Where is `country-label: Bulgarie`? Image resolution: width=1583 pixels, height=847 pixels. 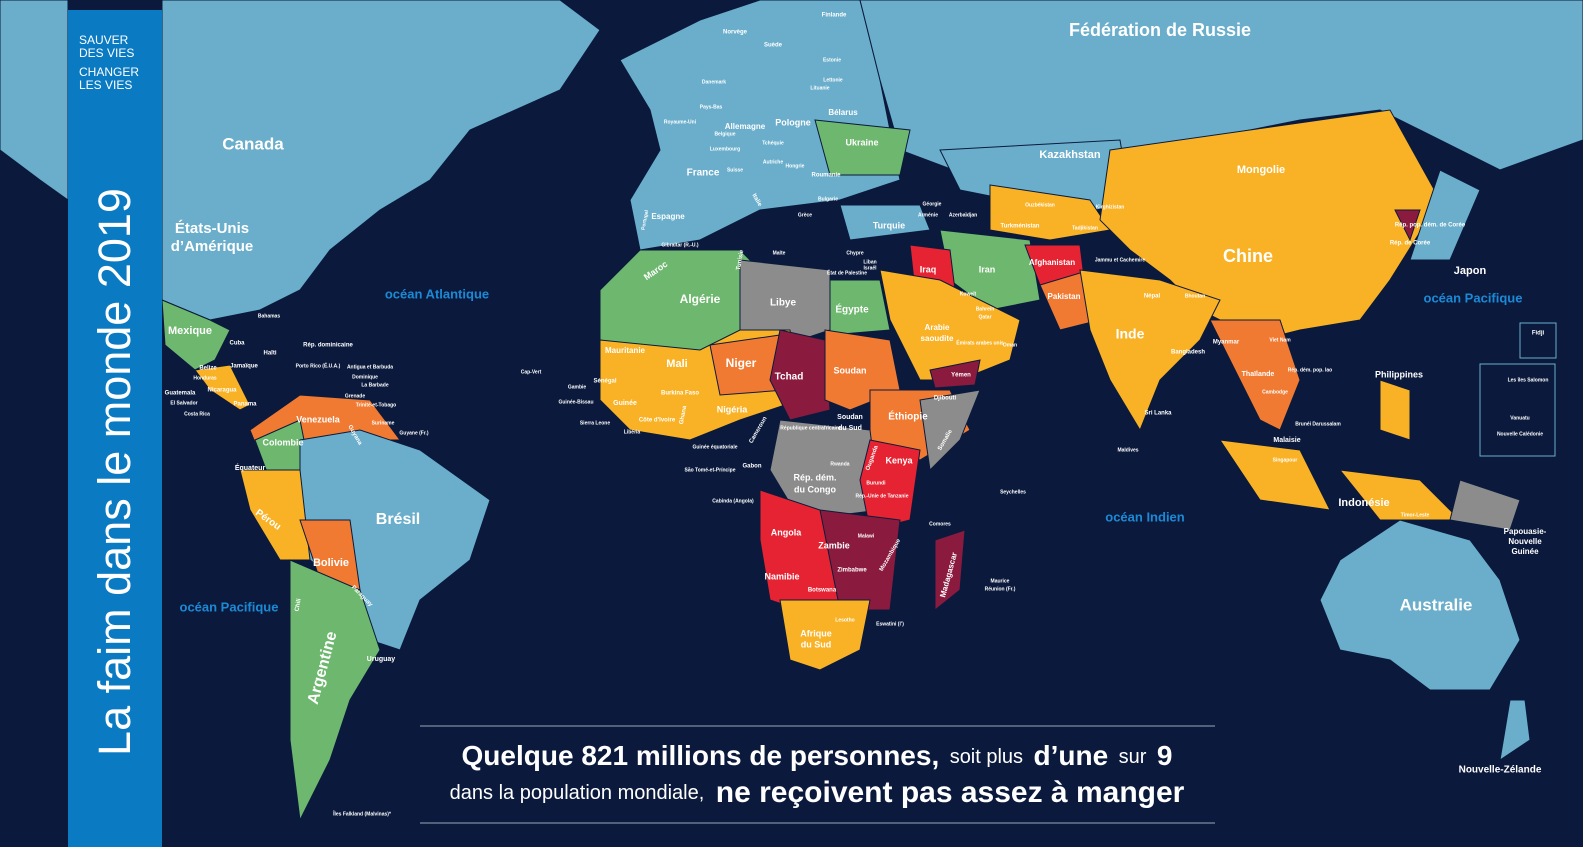 country-label: Bulgarie is located at coordinates (828, 199).